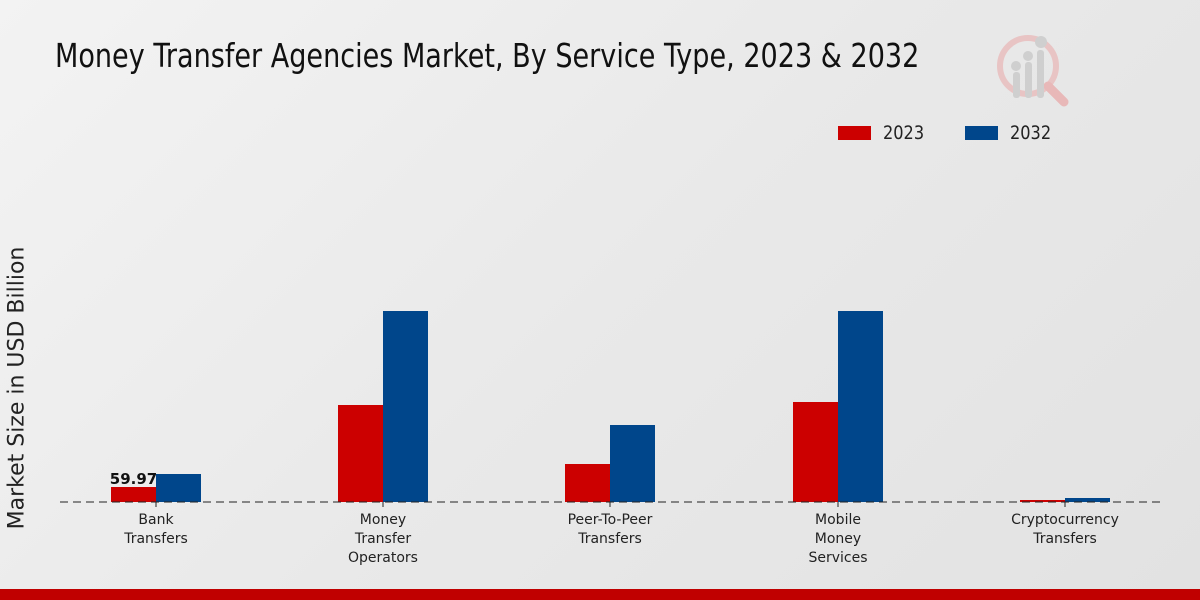 The height and width of the screenshot is (600, 1200). I want to click on x-tick-label-line: Cryptocurrency, so click(1065, 520).